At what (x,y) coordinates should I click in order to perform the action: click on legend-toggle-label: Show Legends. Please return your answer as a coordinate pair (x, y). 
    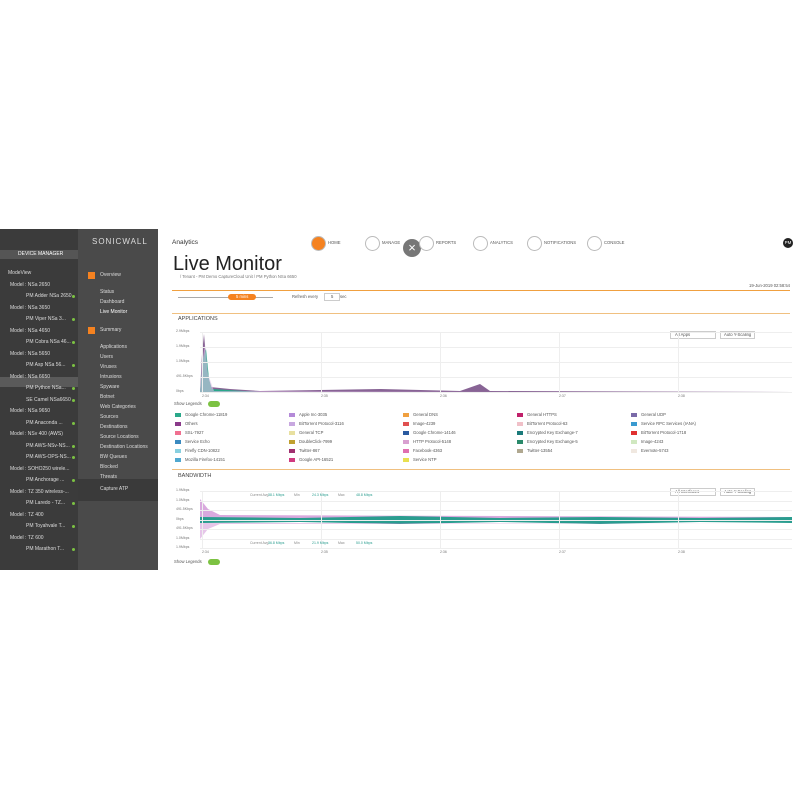
    Looking at the image, I should click on (188, 403).